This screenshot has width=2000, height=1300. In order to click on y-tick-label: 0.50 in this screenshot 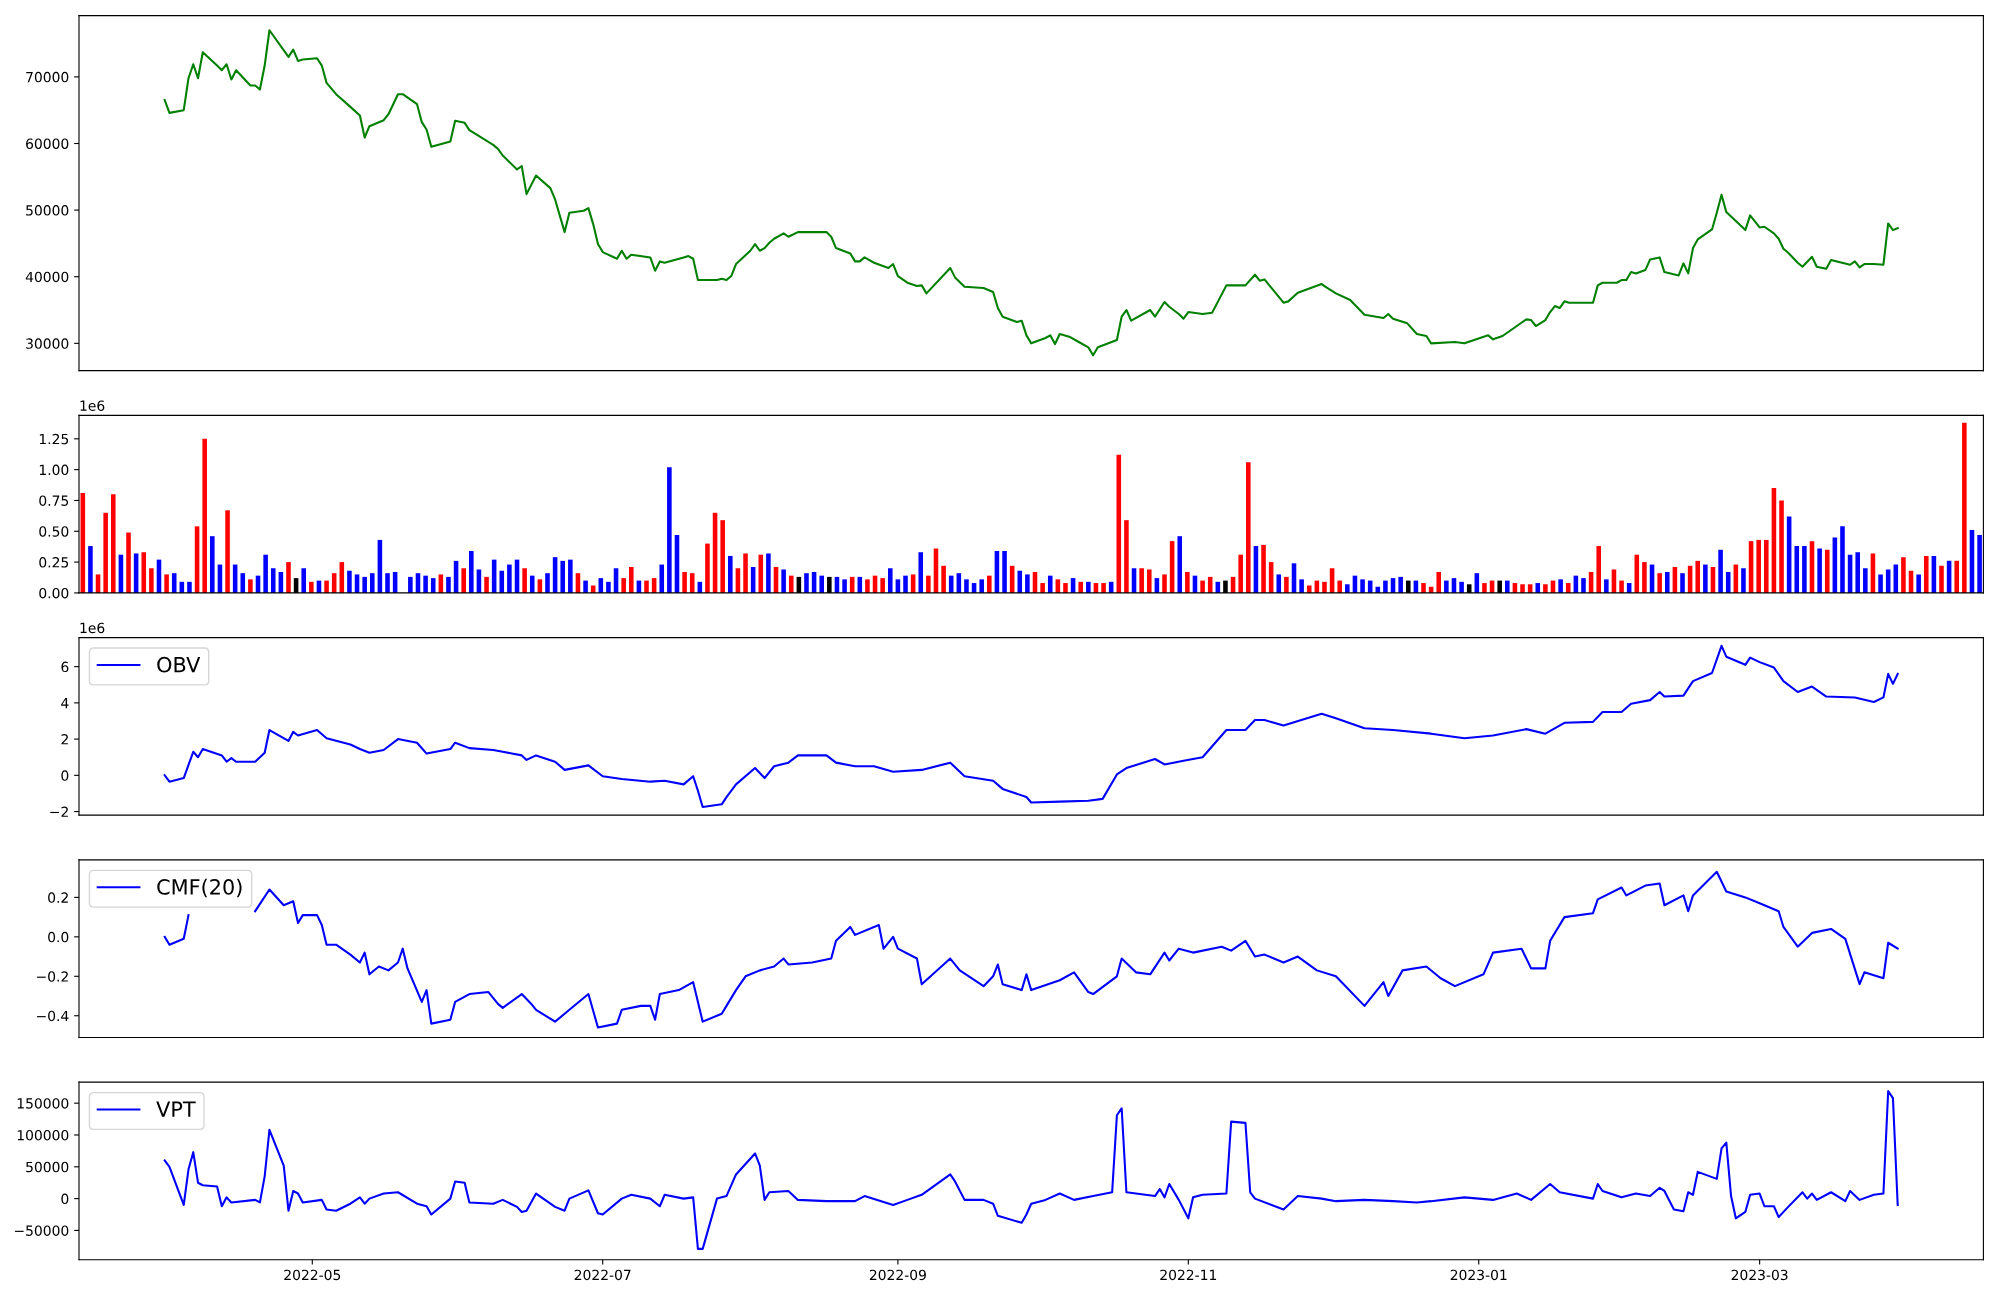, I will do `click(54, 531)`.